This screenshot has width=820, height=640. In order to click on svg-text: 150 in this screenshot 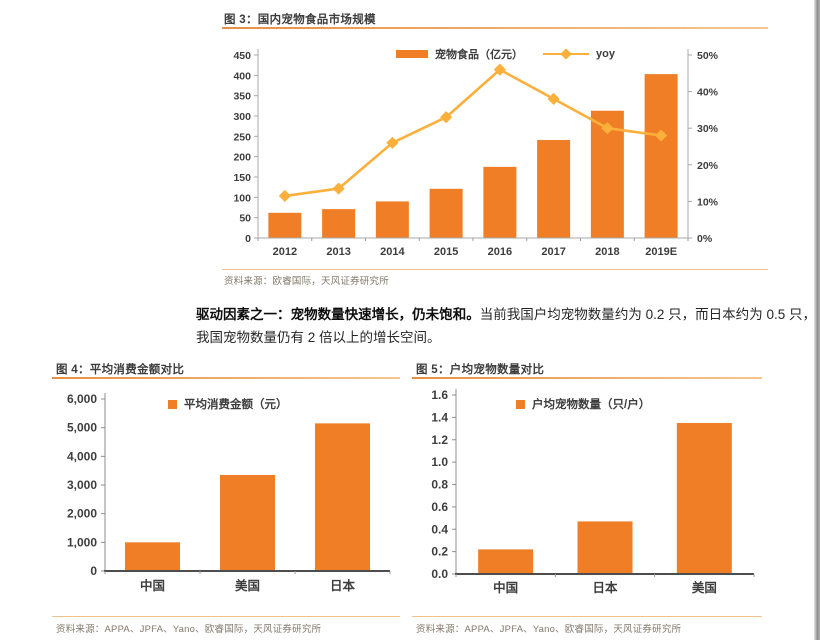, I will do `click(242, 178)`.